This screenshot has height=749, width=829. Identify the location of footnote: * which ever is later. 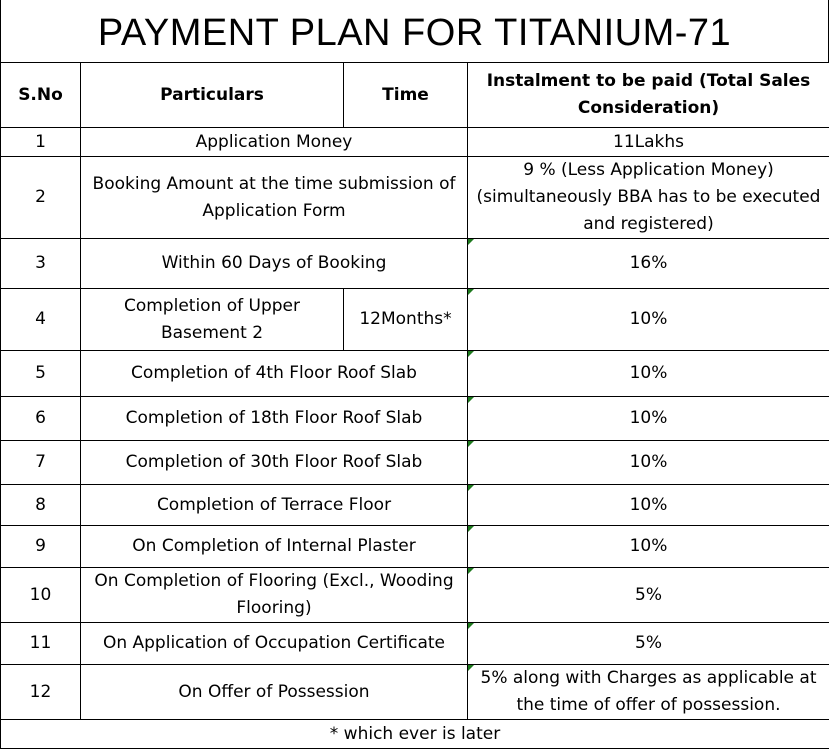
(415, 734).